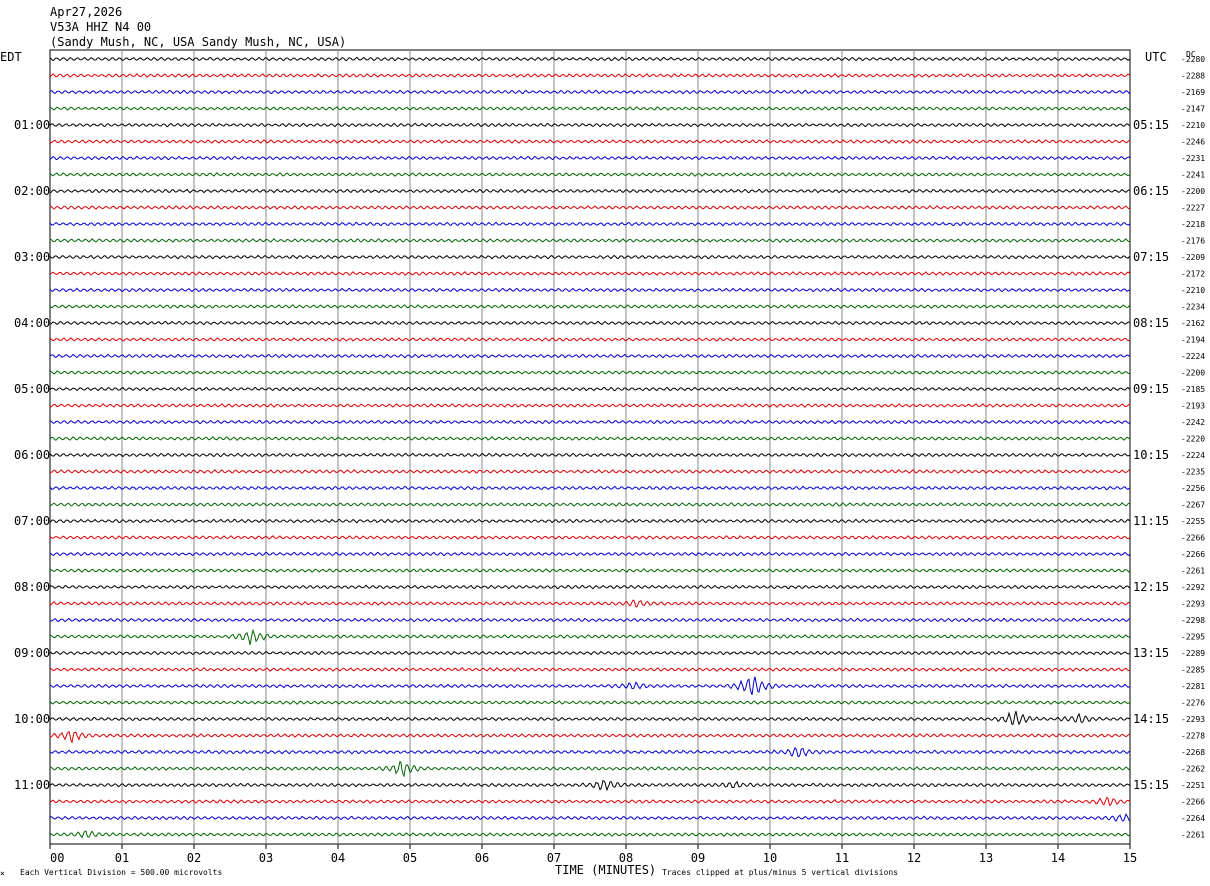  I want to click on left-hour-label: 08:00, so click(32, 587).